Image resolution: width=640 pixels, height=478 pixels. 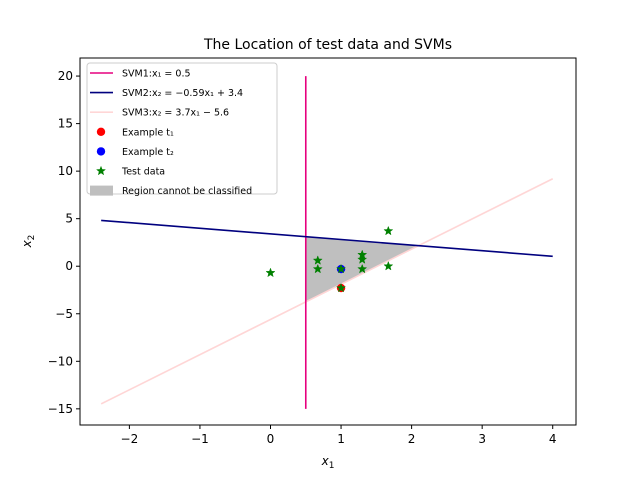 What do you see at coordinates (175, 113) in the screenshot?
I see `svm3-legend-label: SVM3:x₂ = 3.7x₁ − 5.6` at bounding box center [175, 113].